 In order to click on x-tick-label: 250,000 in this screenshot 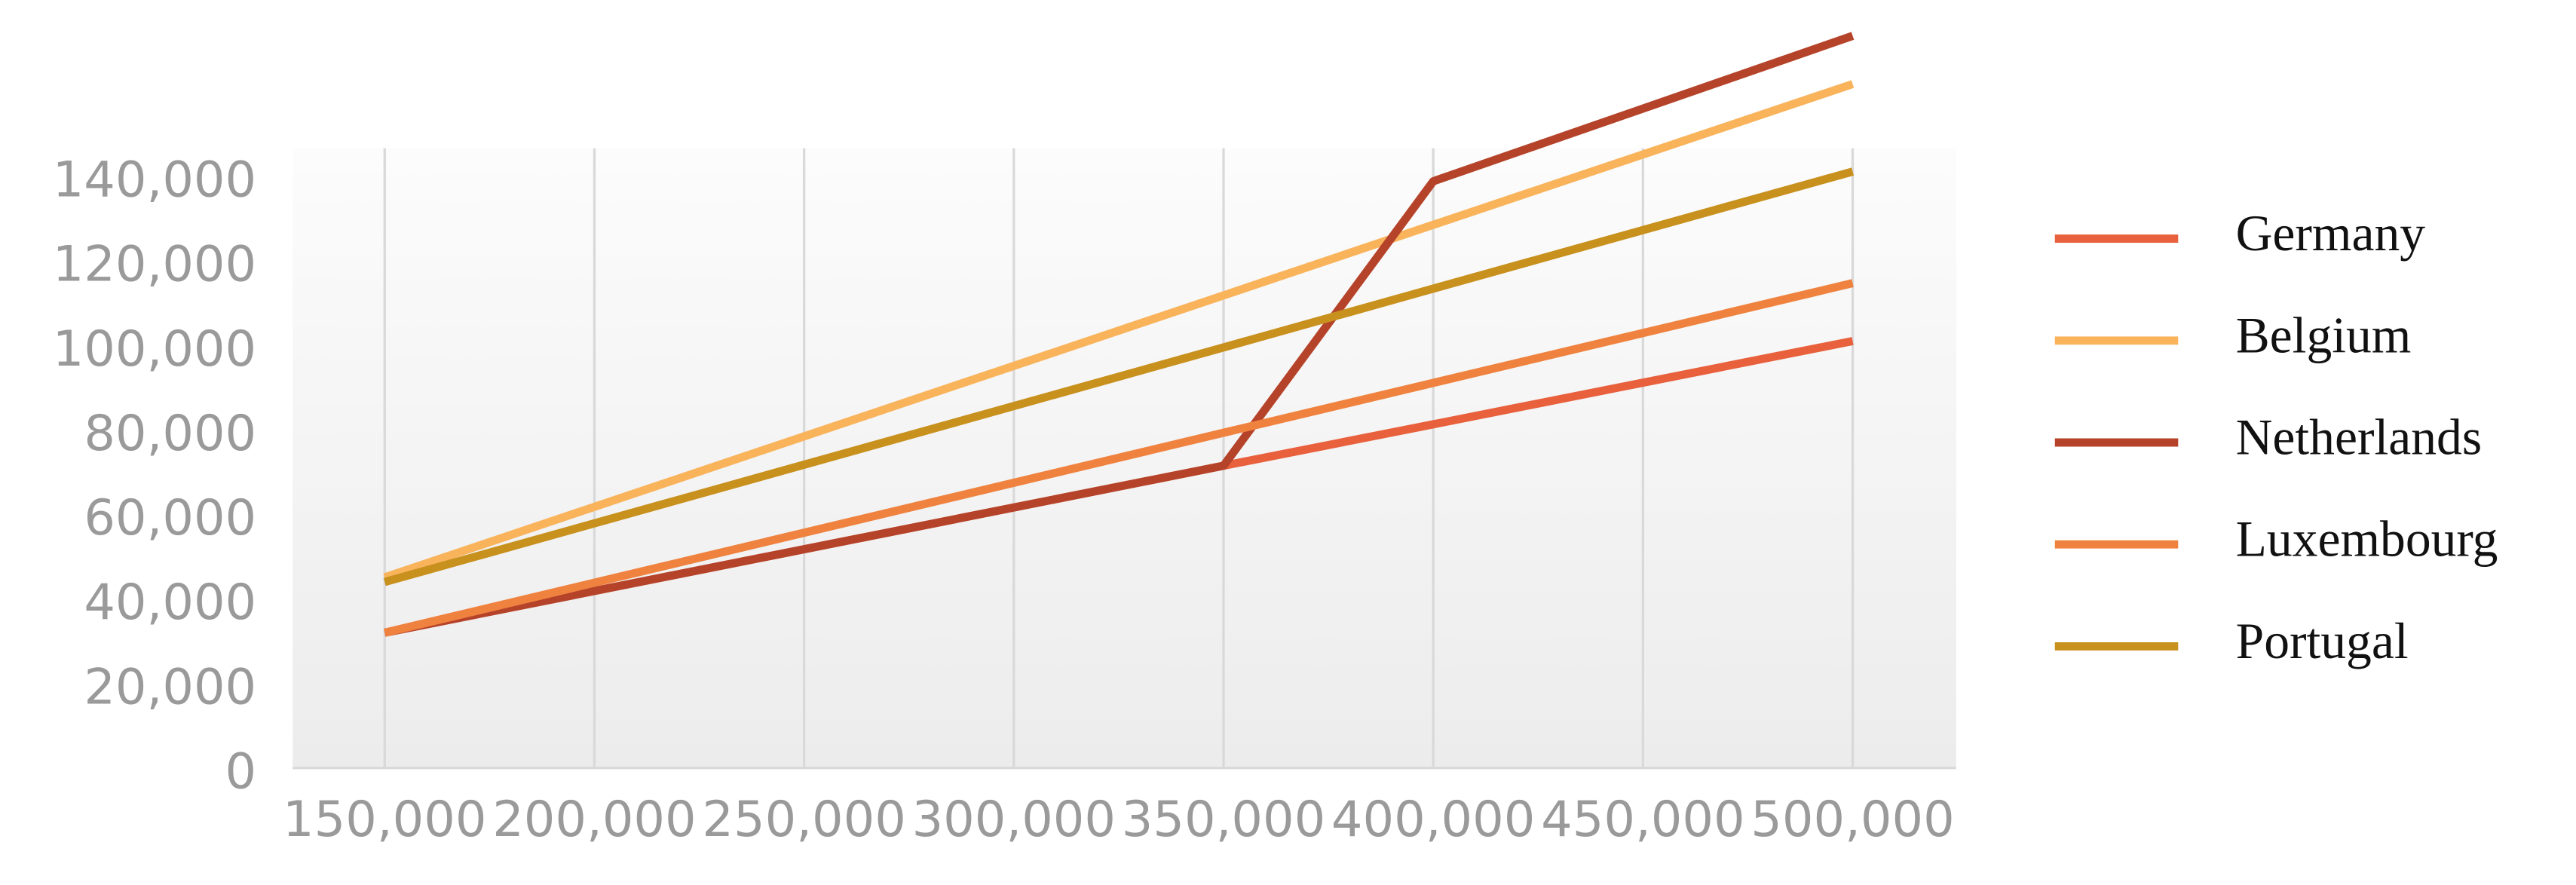, I will do `click(803, 819)`.